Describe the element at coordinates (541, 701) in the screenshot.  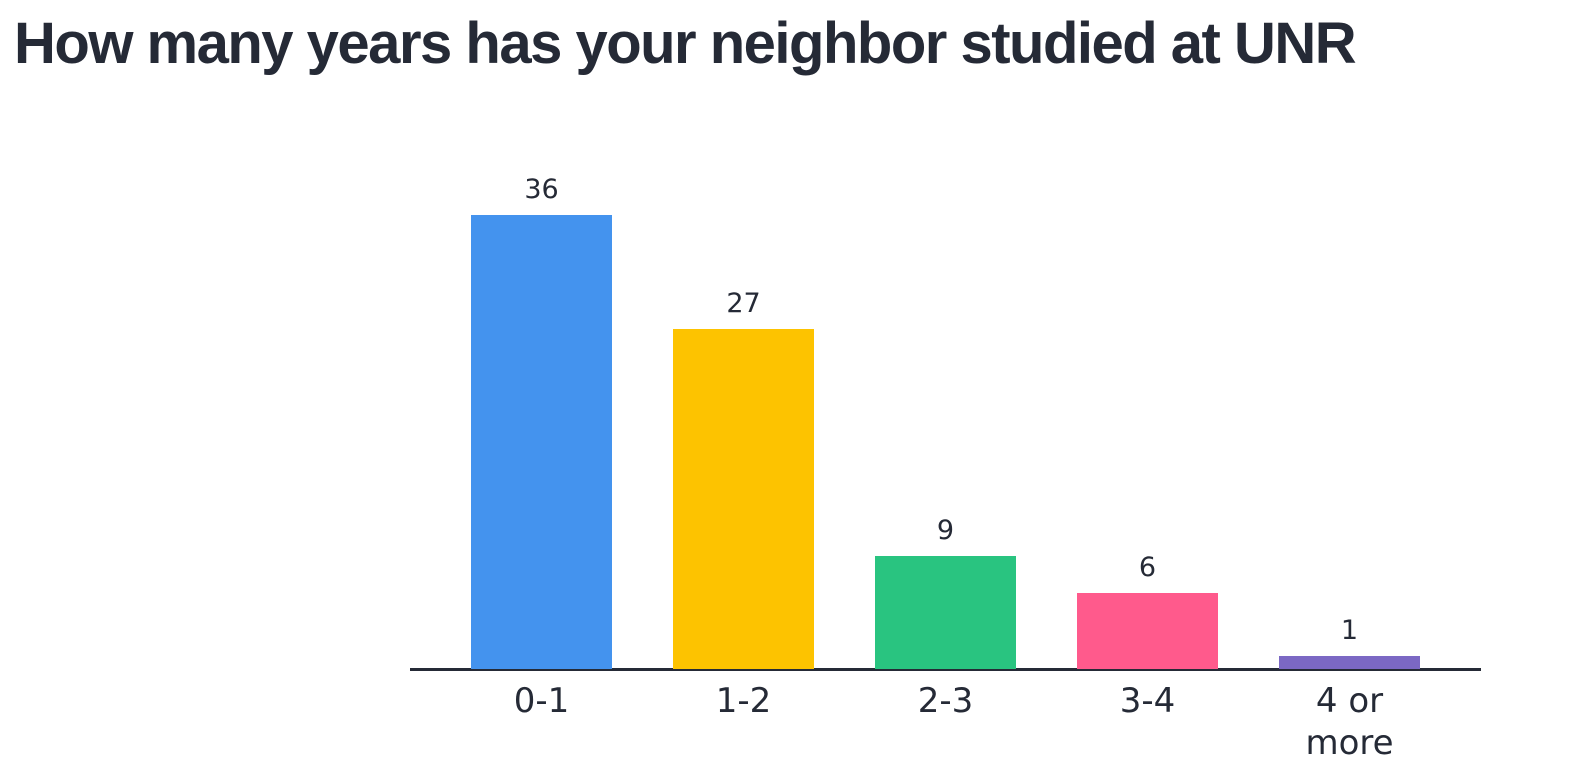
I see `x-tick-label: 0-1` at that location.